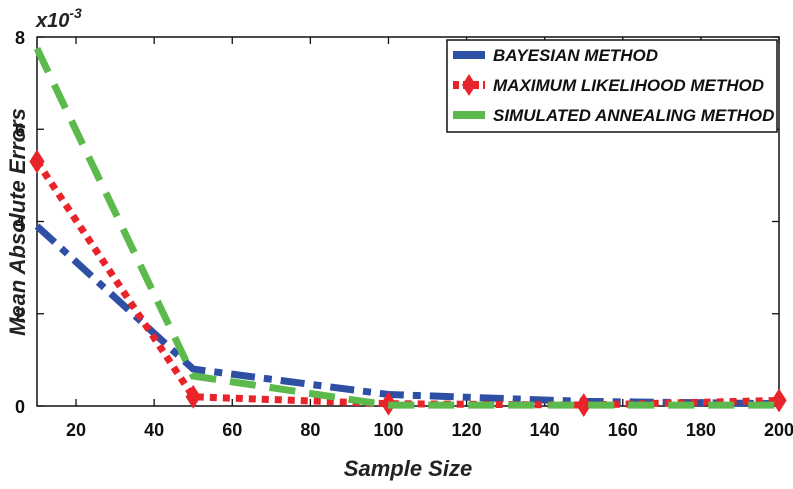  What do you see at coordinates (778, 430) in the screenshot?
I see `x-tick-label: 200` at bounding box center [778, 430].